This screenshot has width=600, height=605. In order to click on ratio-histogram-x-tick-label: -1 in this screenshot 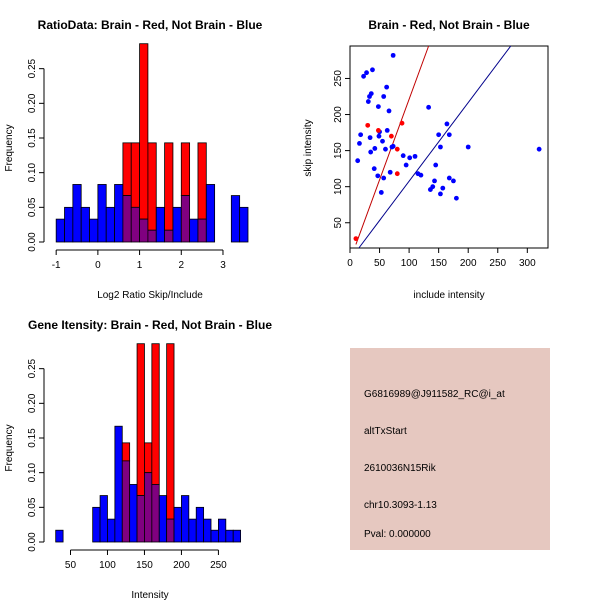, I will do `click(56, 265)`.